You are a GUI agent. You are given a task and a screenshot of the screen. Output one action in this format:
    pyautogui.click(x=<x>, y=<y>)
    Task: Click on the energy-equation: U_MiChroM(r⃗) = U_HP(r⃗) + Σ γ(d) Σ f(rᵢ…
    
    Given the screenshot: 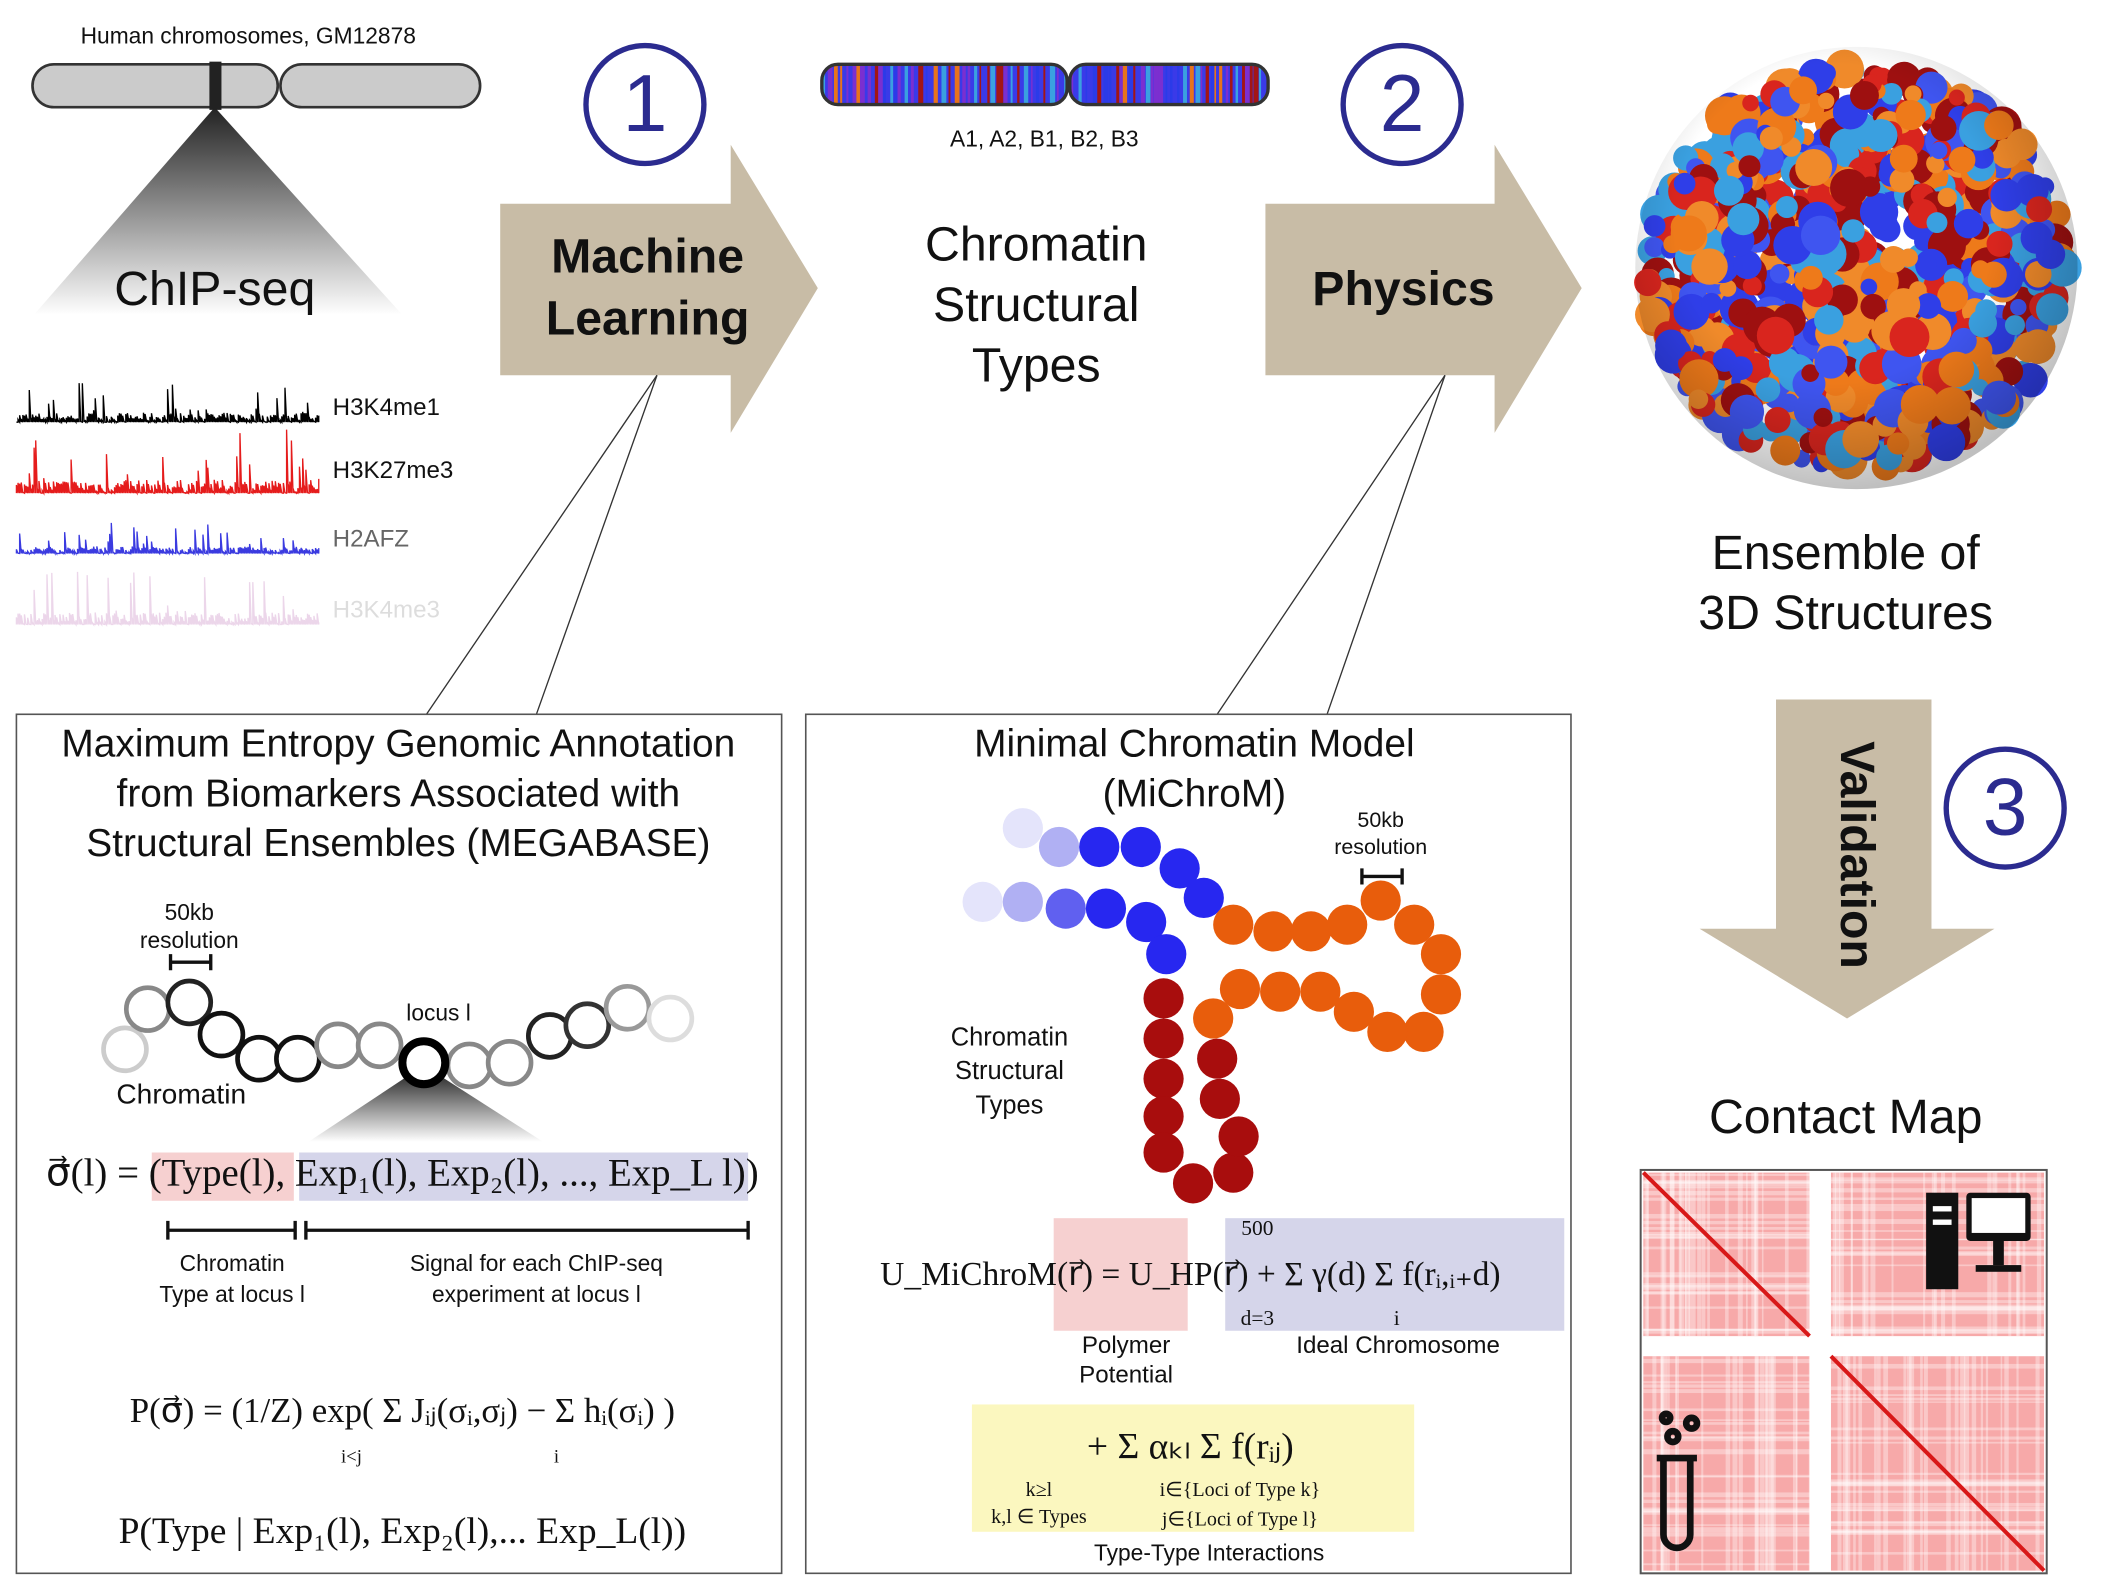 What is the action you would take?
    pyautogui.click(x=1190, y=1274)
    